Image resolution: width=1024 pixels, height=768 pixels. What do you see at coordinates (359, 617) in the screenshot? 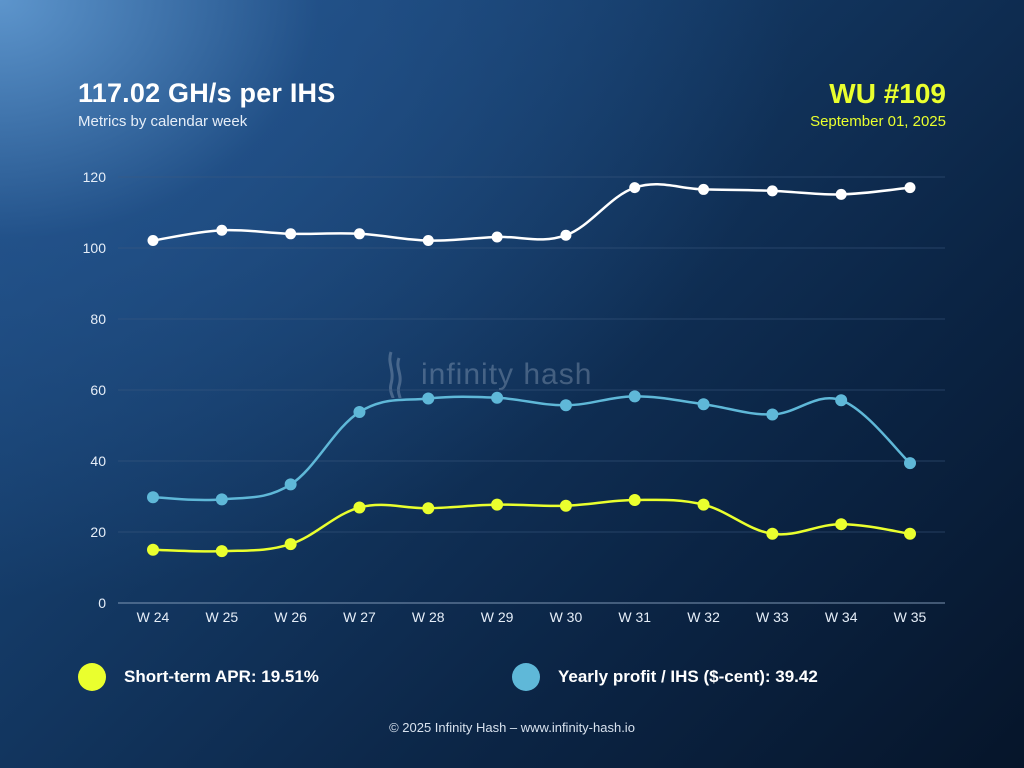
I see `x-tick-label: W 27` at bounding box center [359, 617].